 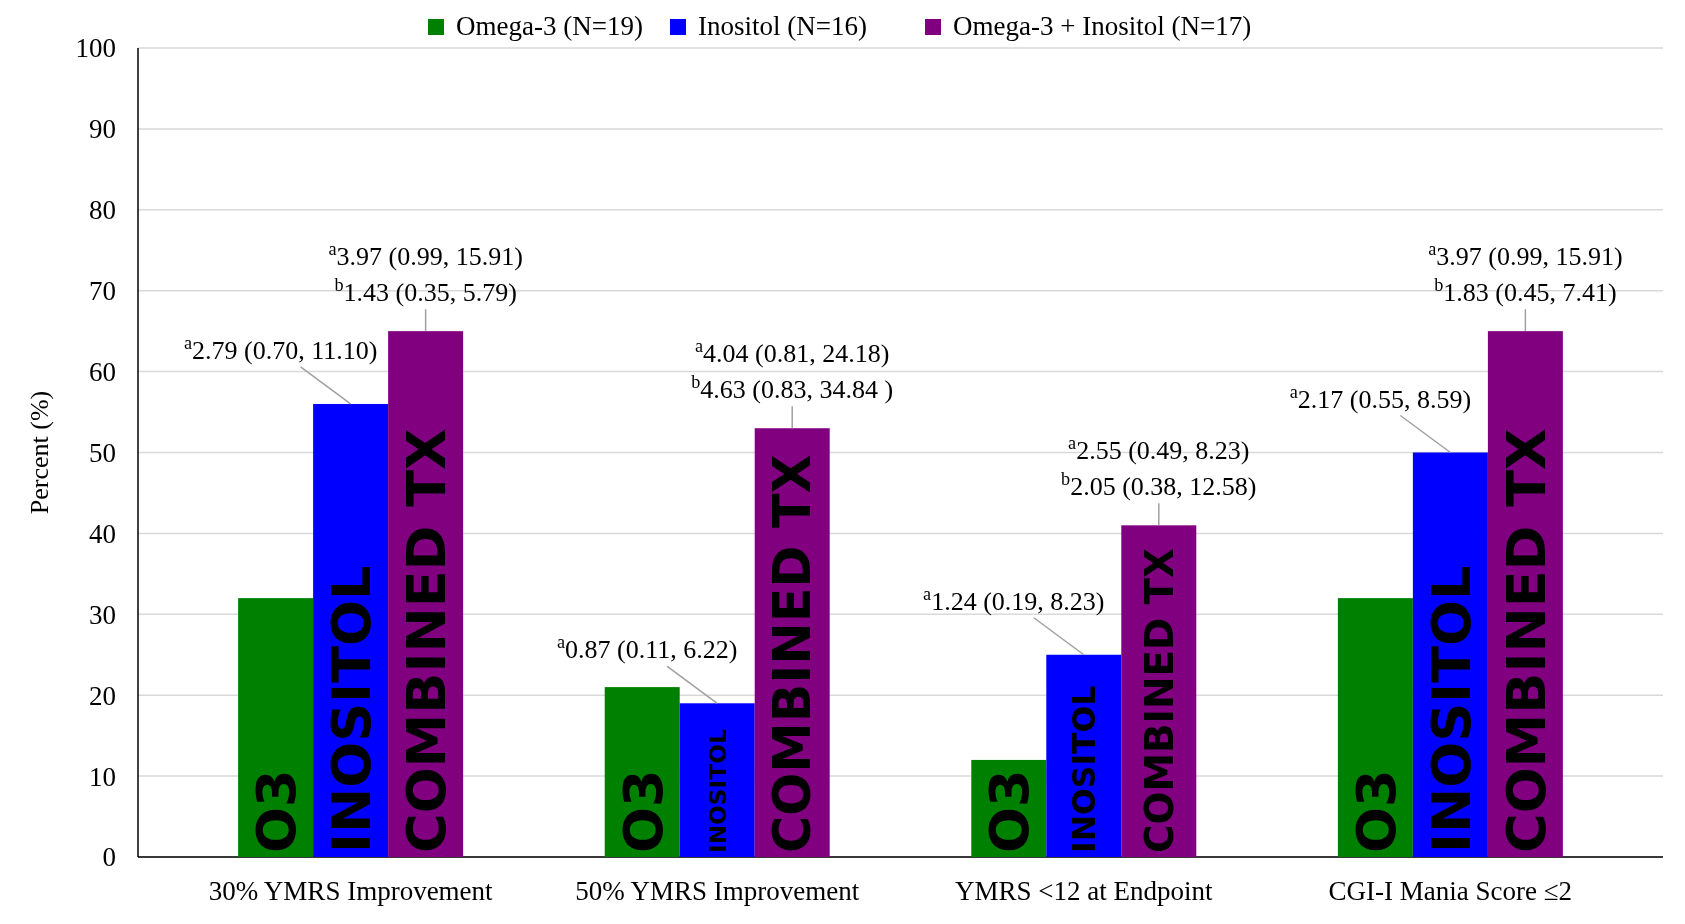 I want to click on y-tick-label: 30, so click(x=102, y=614).